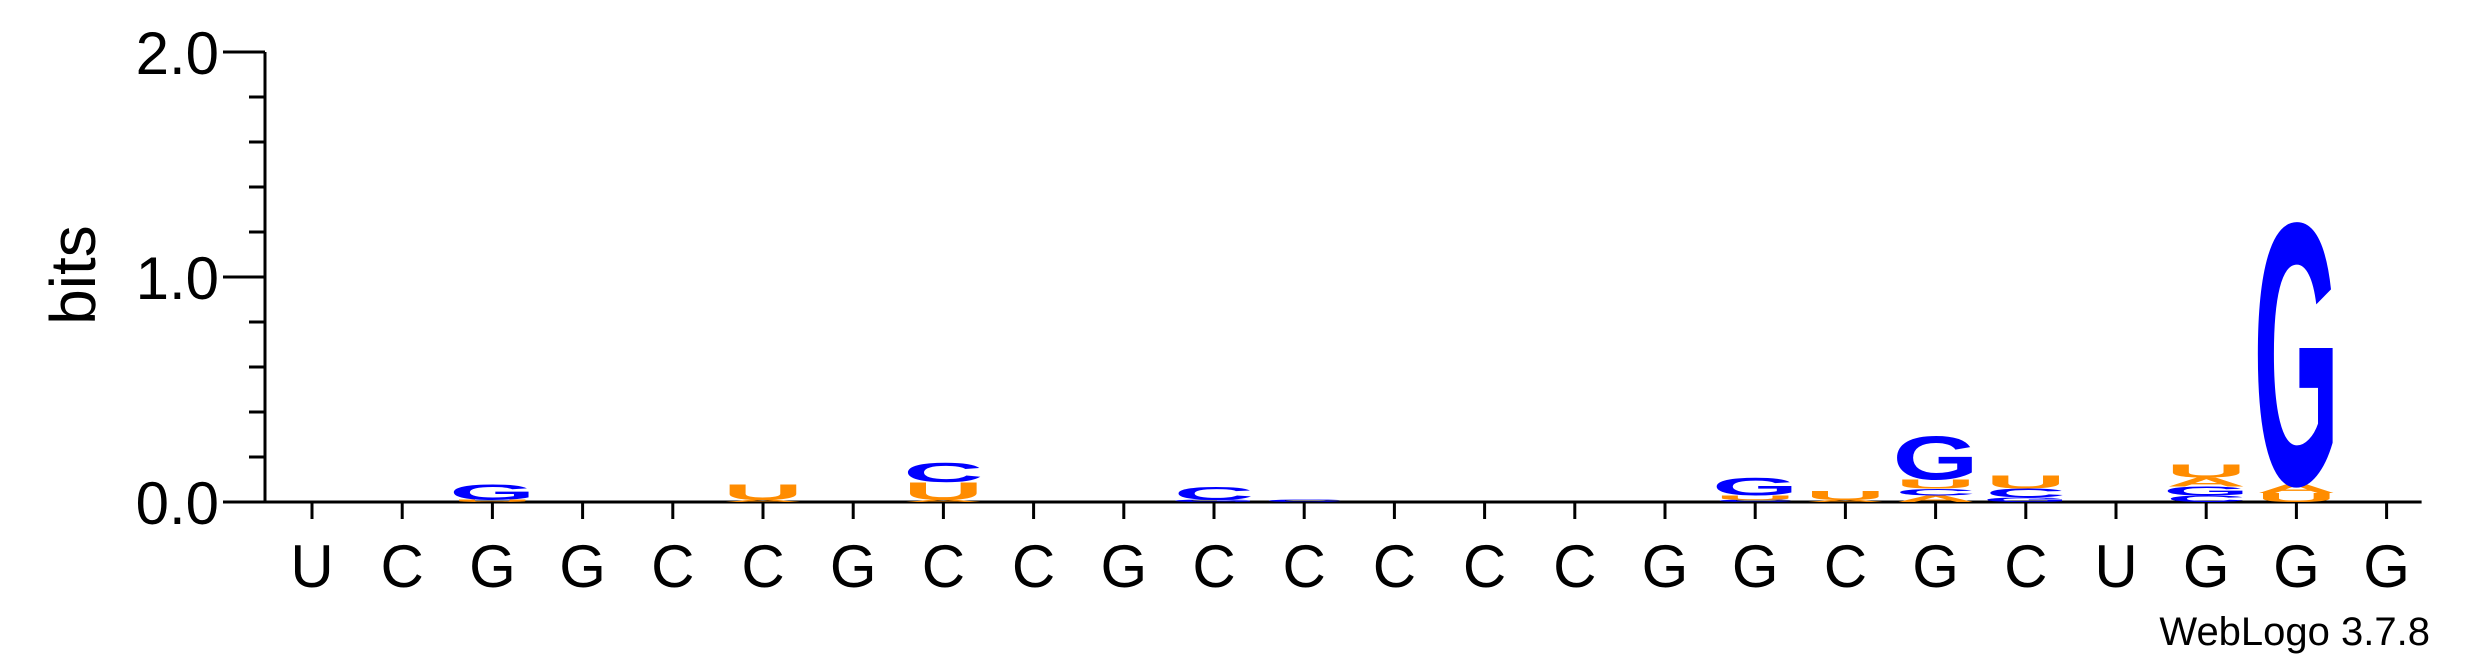 The image size is (2475, 667). Describe the element at coordinates (177, 53) in the screenshot. I see `y-tick-label: 2.0` at that location.